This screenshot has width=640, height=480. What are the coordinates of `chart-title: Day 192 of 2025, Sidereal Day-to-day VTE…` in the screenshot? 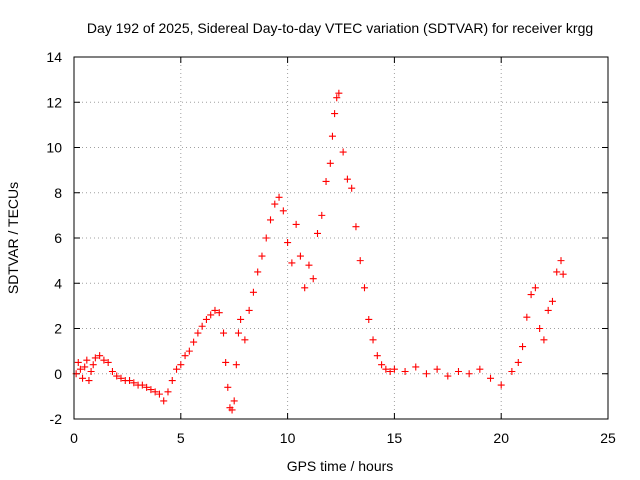 It's located at (340, 28).